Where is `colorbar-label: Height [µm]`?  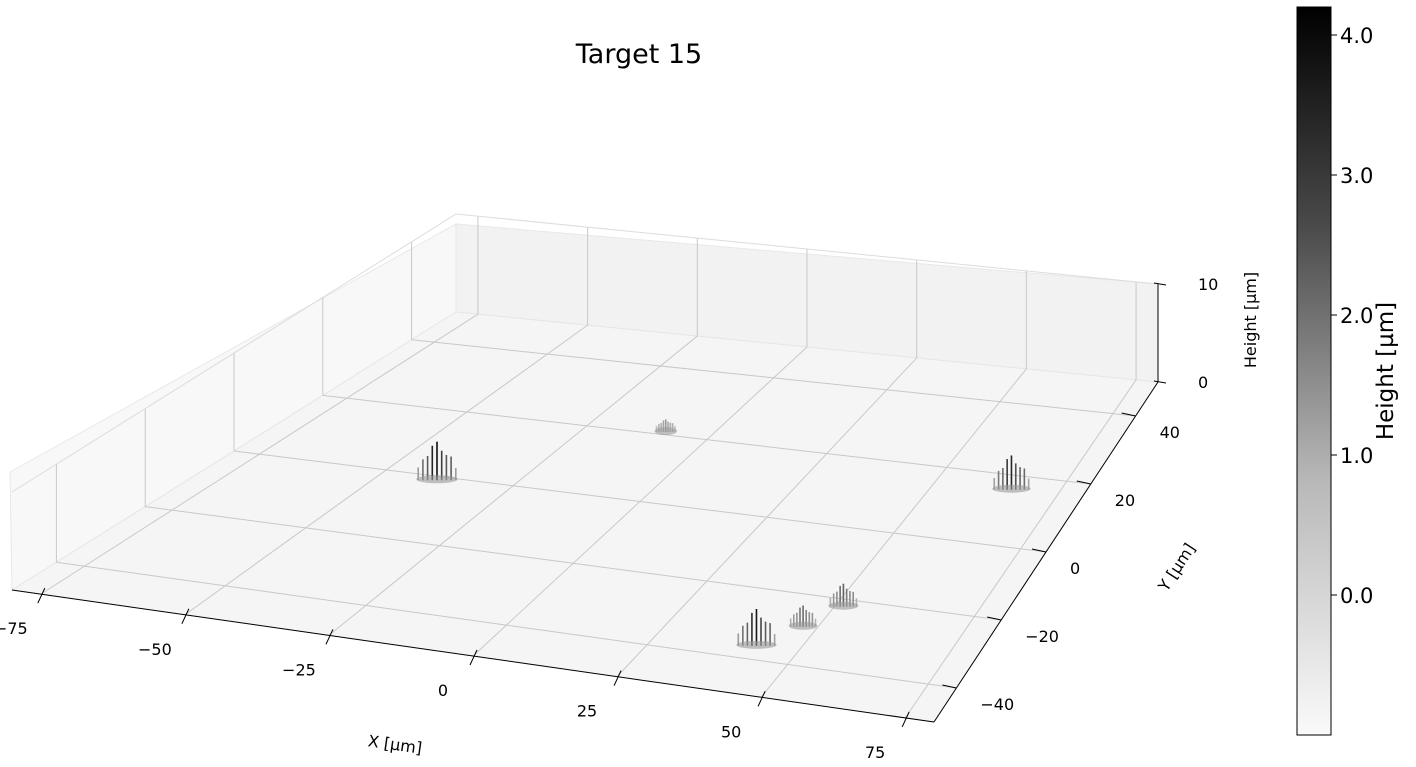
colorbar-label: Height [µm] is located at coordinates (1386, 371).